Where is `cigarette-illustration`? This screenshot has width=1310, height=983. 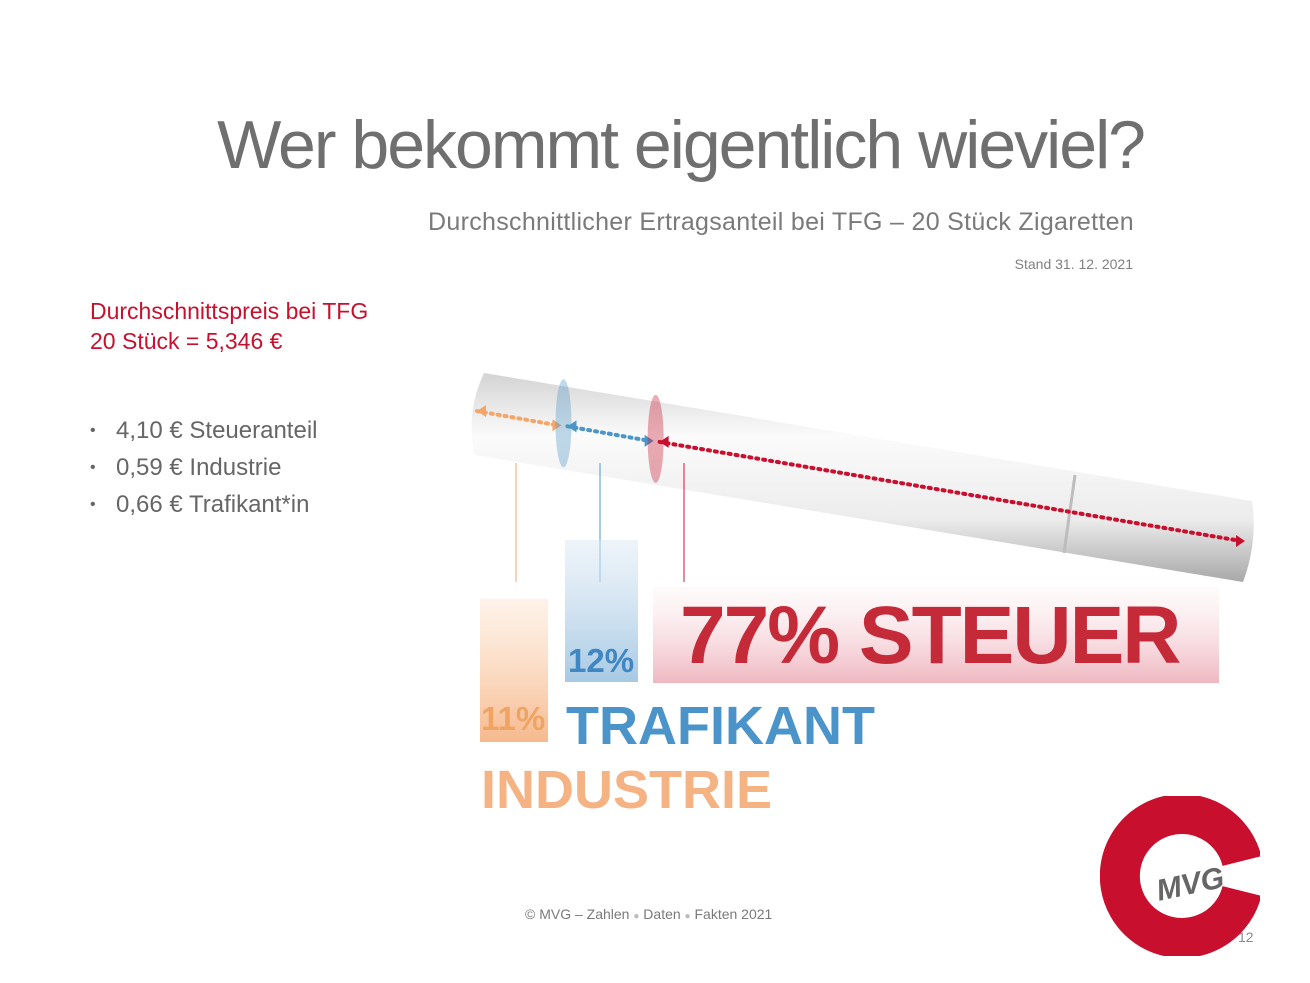
cigarette-illustration is located at coordinates (862, 477).